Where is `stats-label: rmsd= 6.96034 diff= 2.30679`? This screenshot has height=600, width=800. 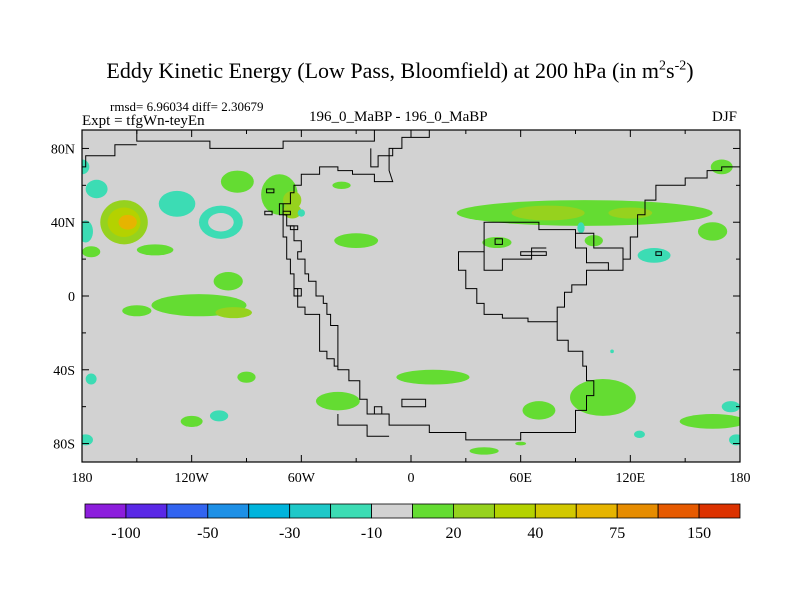
stats-label: rmsd= 6.96034 diff= 2.30679 is located at coordinates (187, 106).